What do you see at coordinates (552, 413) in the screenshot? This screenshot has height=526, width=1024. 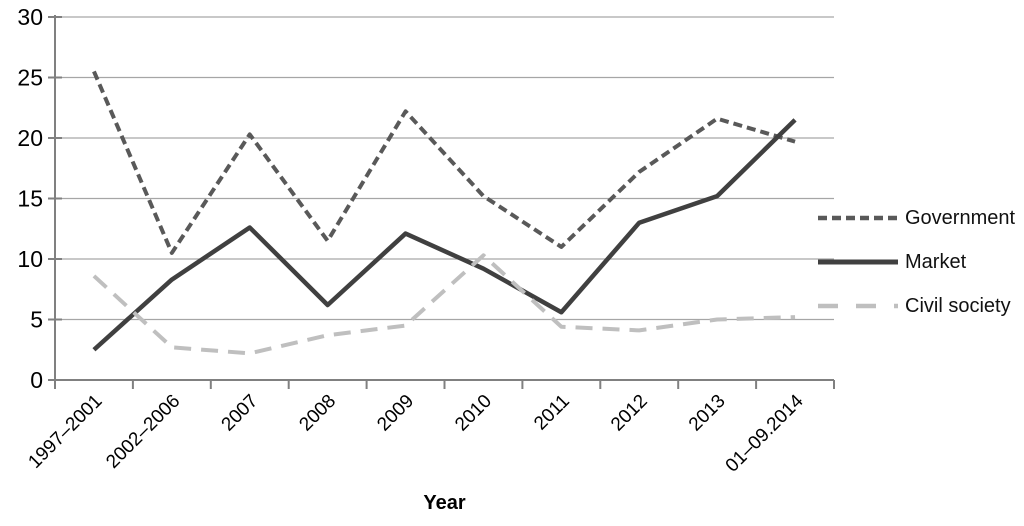 I see `x-tick-label: 2011` at bounding box center [552, 413].